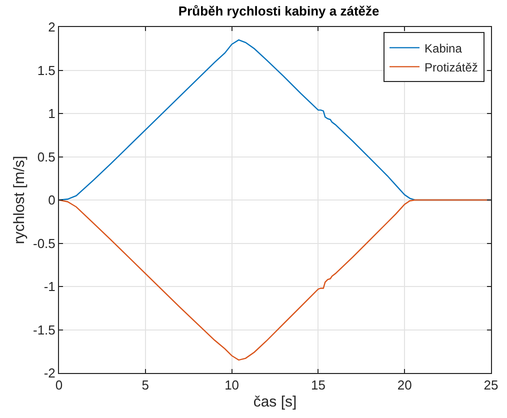 The image size is (507, 418). Describe the element at coordinates (451, 67) in the screenshot. I see `legend-label: Protizátěž` at that location.